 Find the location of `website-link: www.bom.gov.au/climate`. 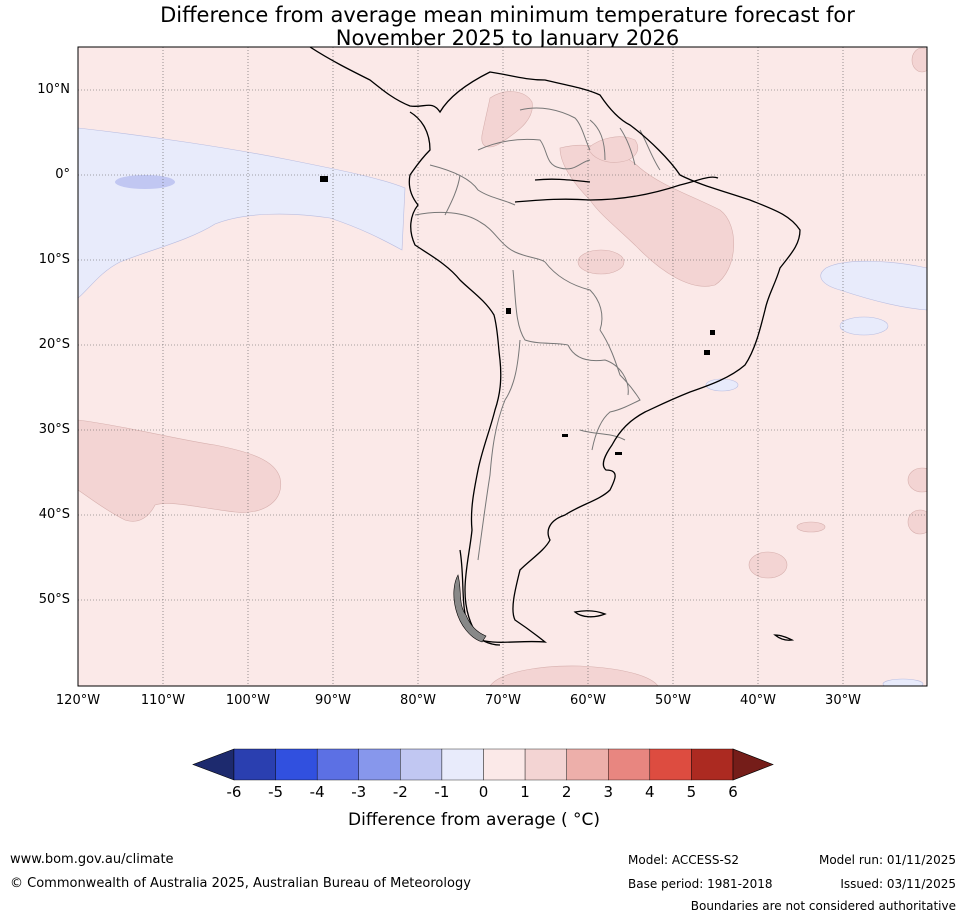

website-link: www.bom.gov.au/climate is located at coordinates (92, 859).